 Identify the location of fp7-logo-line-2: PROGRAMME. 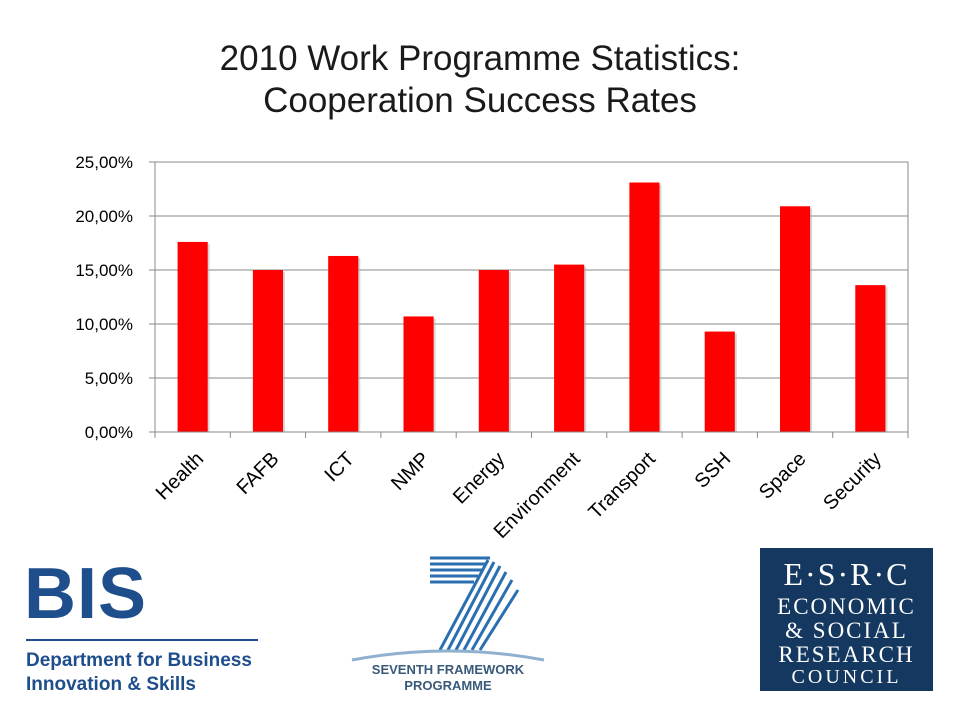
(448, 685).